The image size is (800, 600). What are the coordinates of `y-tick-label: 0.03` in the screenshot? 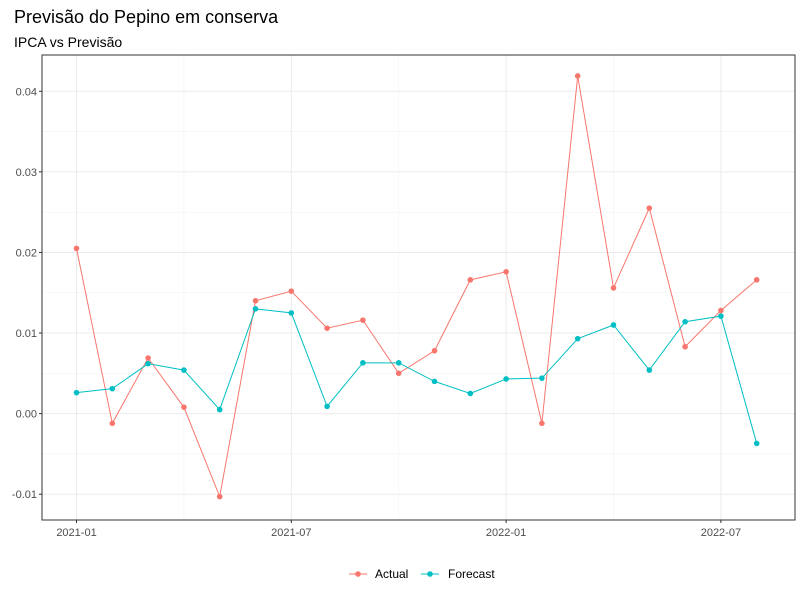 It's located at (26, 173).